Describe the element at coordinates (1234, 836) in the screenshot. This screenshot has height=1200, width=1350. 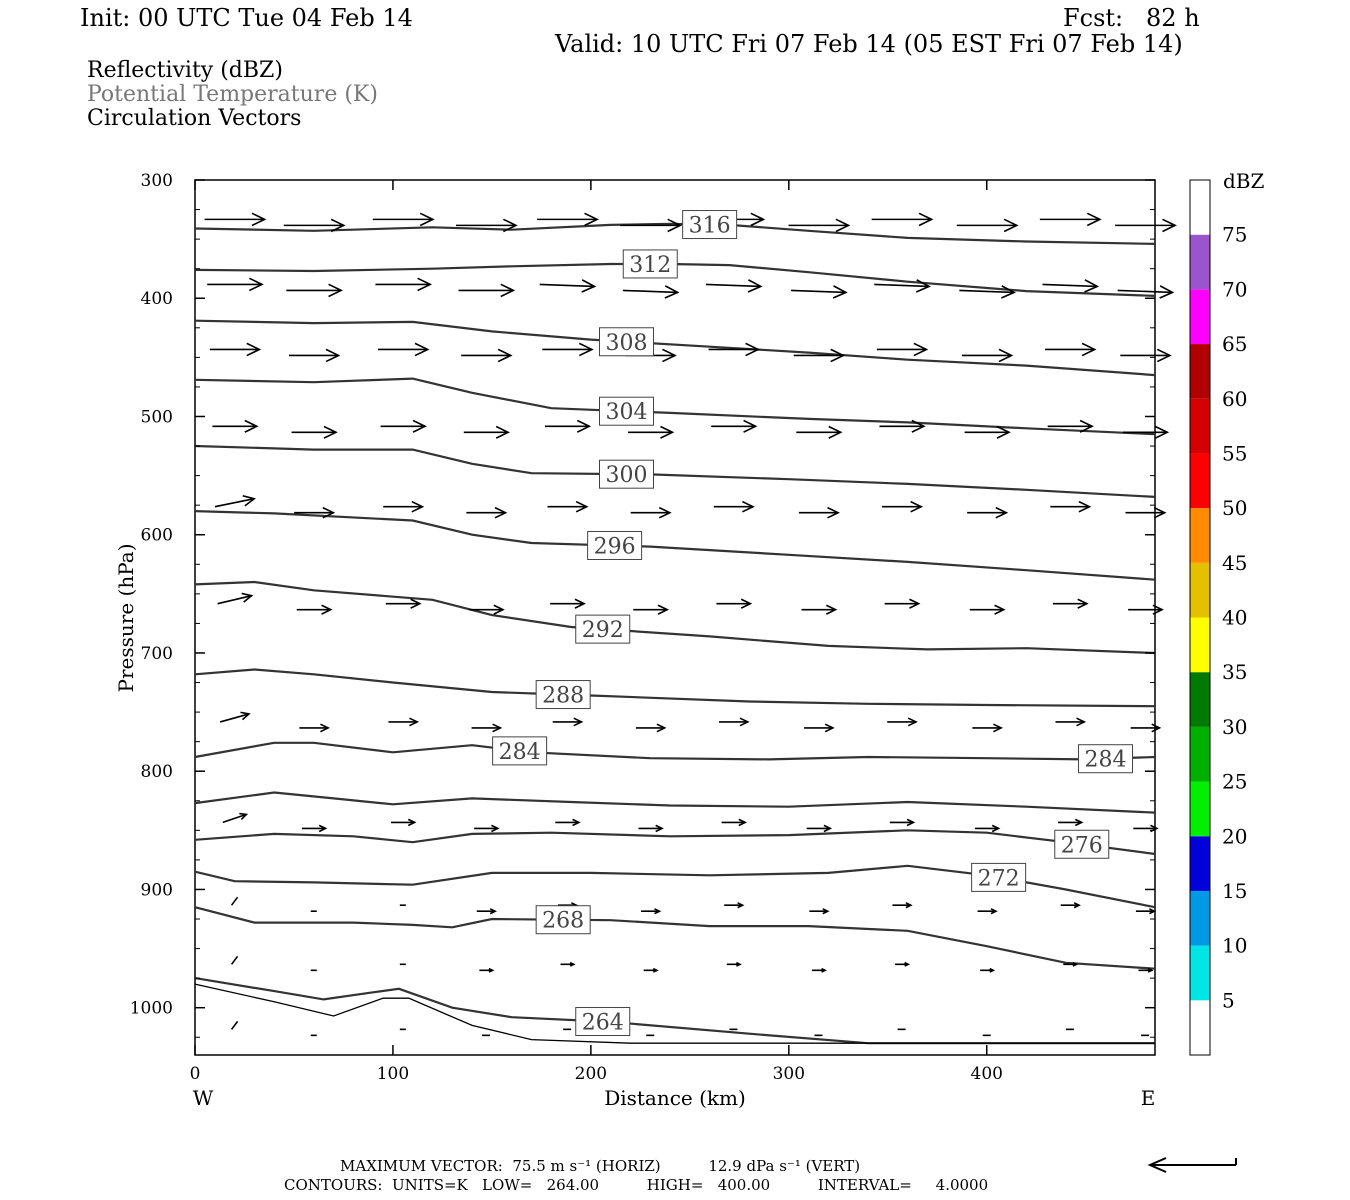
I see `colorbar-level: 20` at that location.